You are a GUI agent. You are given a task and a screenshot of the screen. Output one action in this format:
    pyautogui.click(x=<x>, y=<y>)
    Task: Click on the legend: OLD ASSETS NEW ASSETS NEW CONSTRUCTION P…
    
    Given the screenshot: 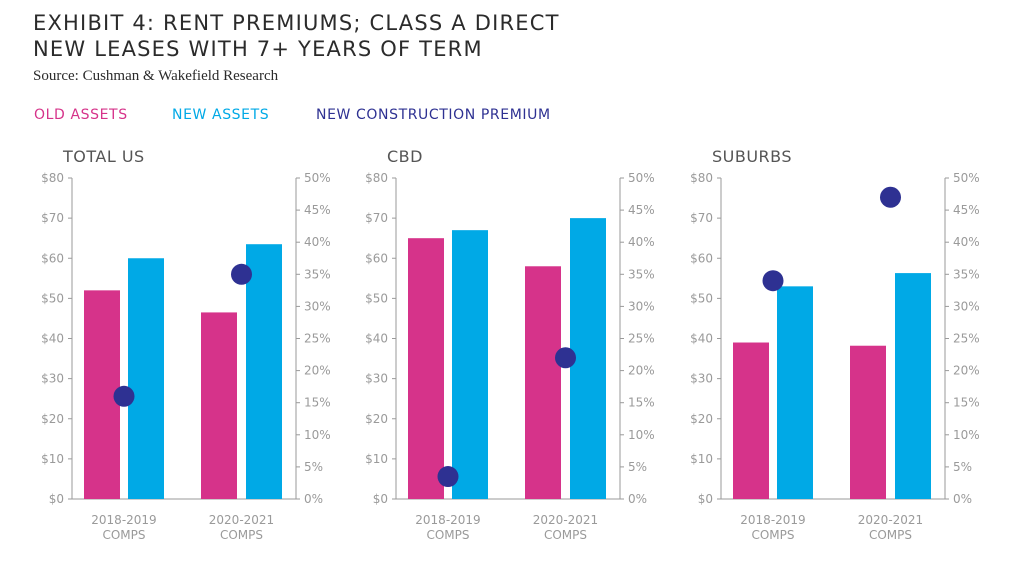 What is the action you would take?
    pyautogui.click(x=512, y=117)
    